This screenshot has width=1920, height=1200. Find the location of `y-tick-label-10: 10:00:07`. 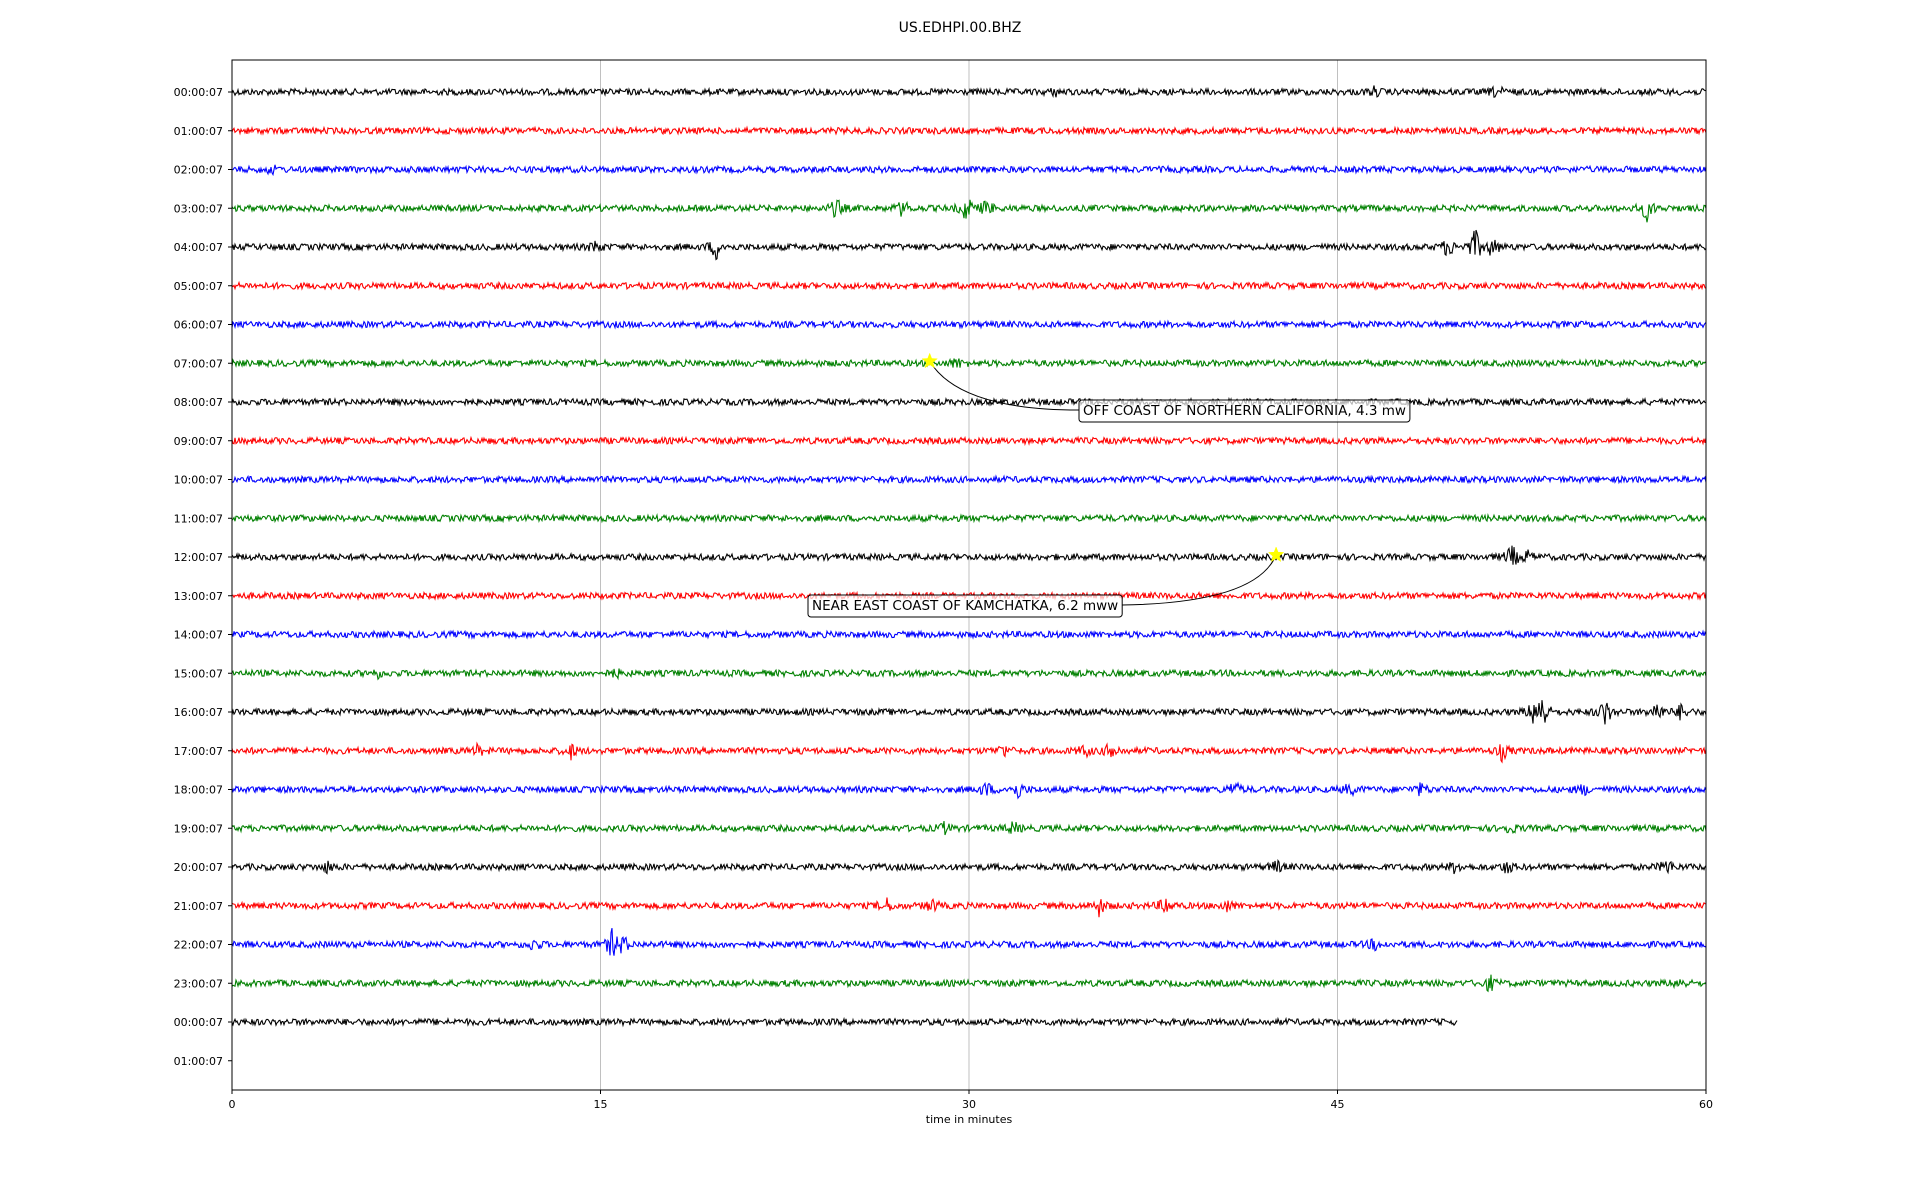

y-tick-label-10: 10:00:07 is located at coordinates (198, 480).